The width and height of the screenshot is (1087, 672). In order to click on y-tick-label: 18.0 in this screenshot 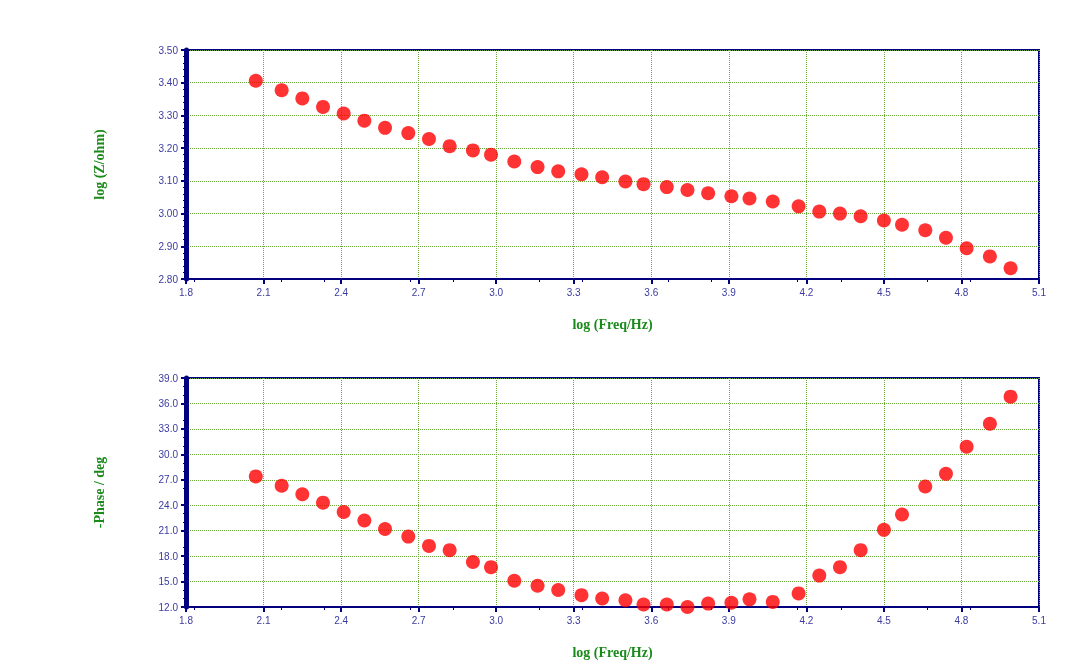, I will do `click(168, 556)`.